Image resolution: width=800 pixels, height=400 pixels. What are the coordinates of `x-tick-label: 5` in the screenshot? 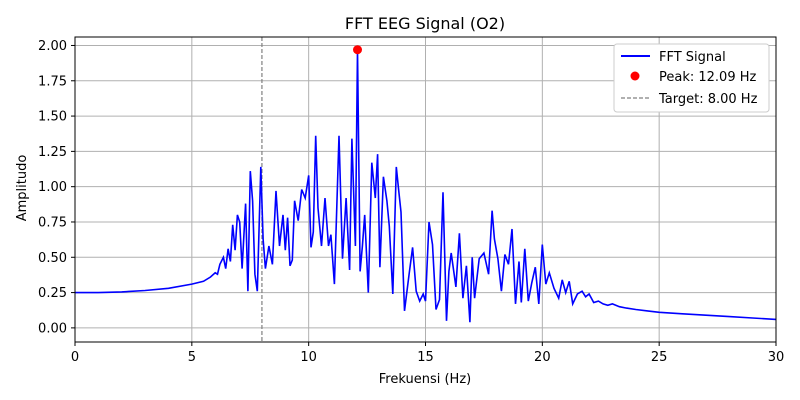 It's located at (192, 357).